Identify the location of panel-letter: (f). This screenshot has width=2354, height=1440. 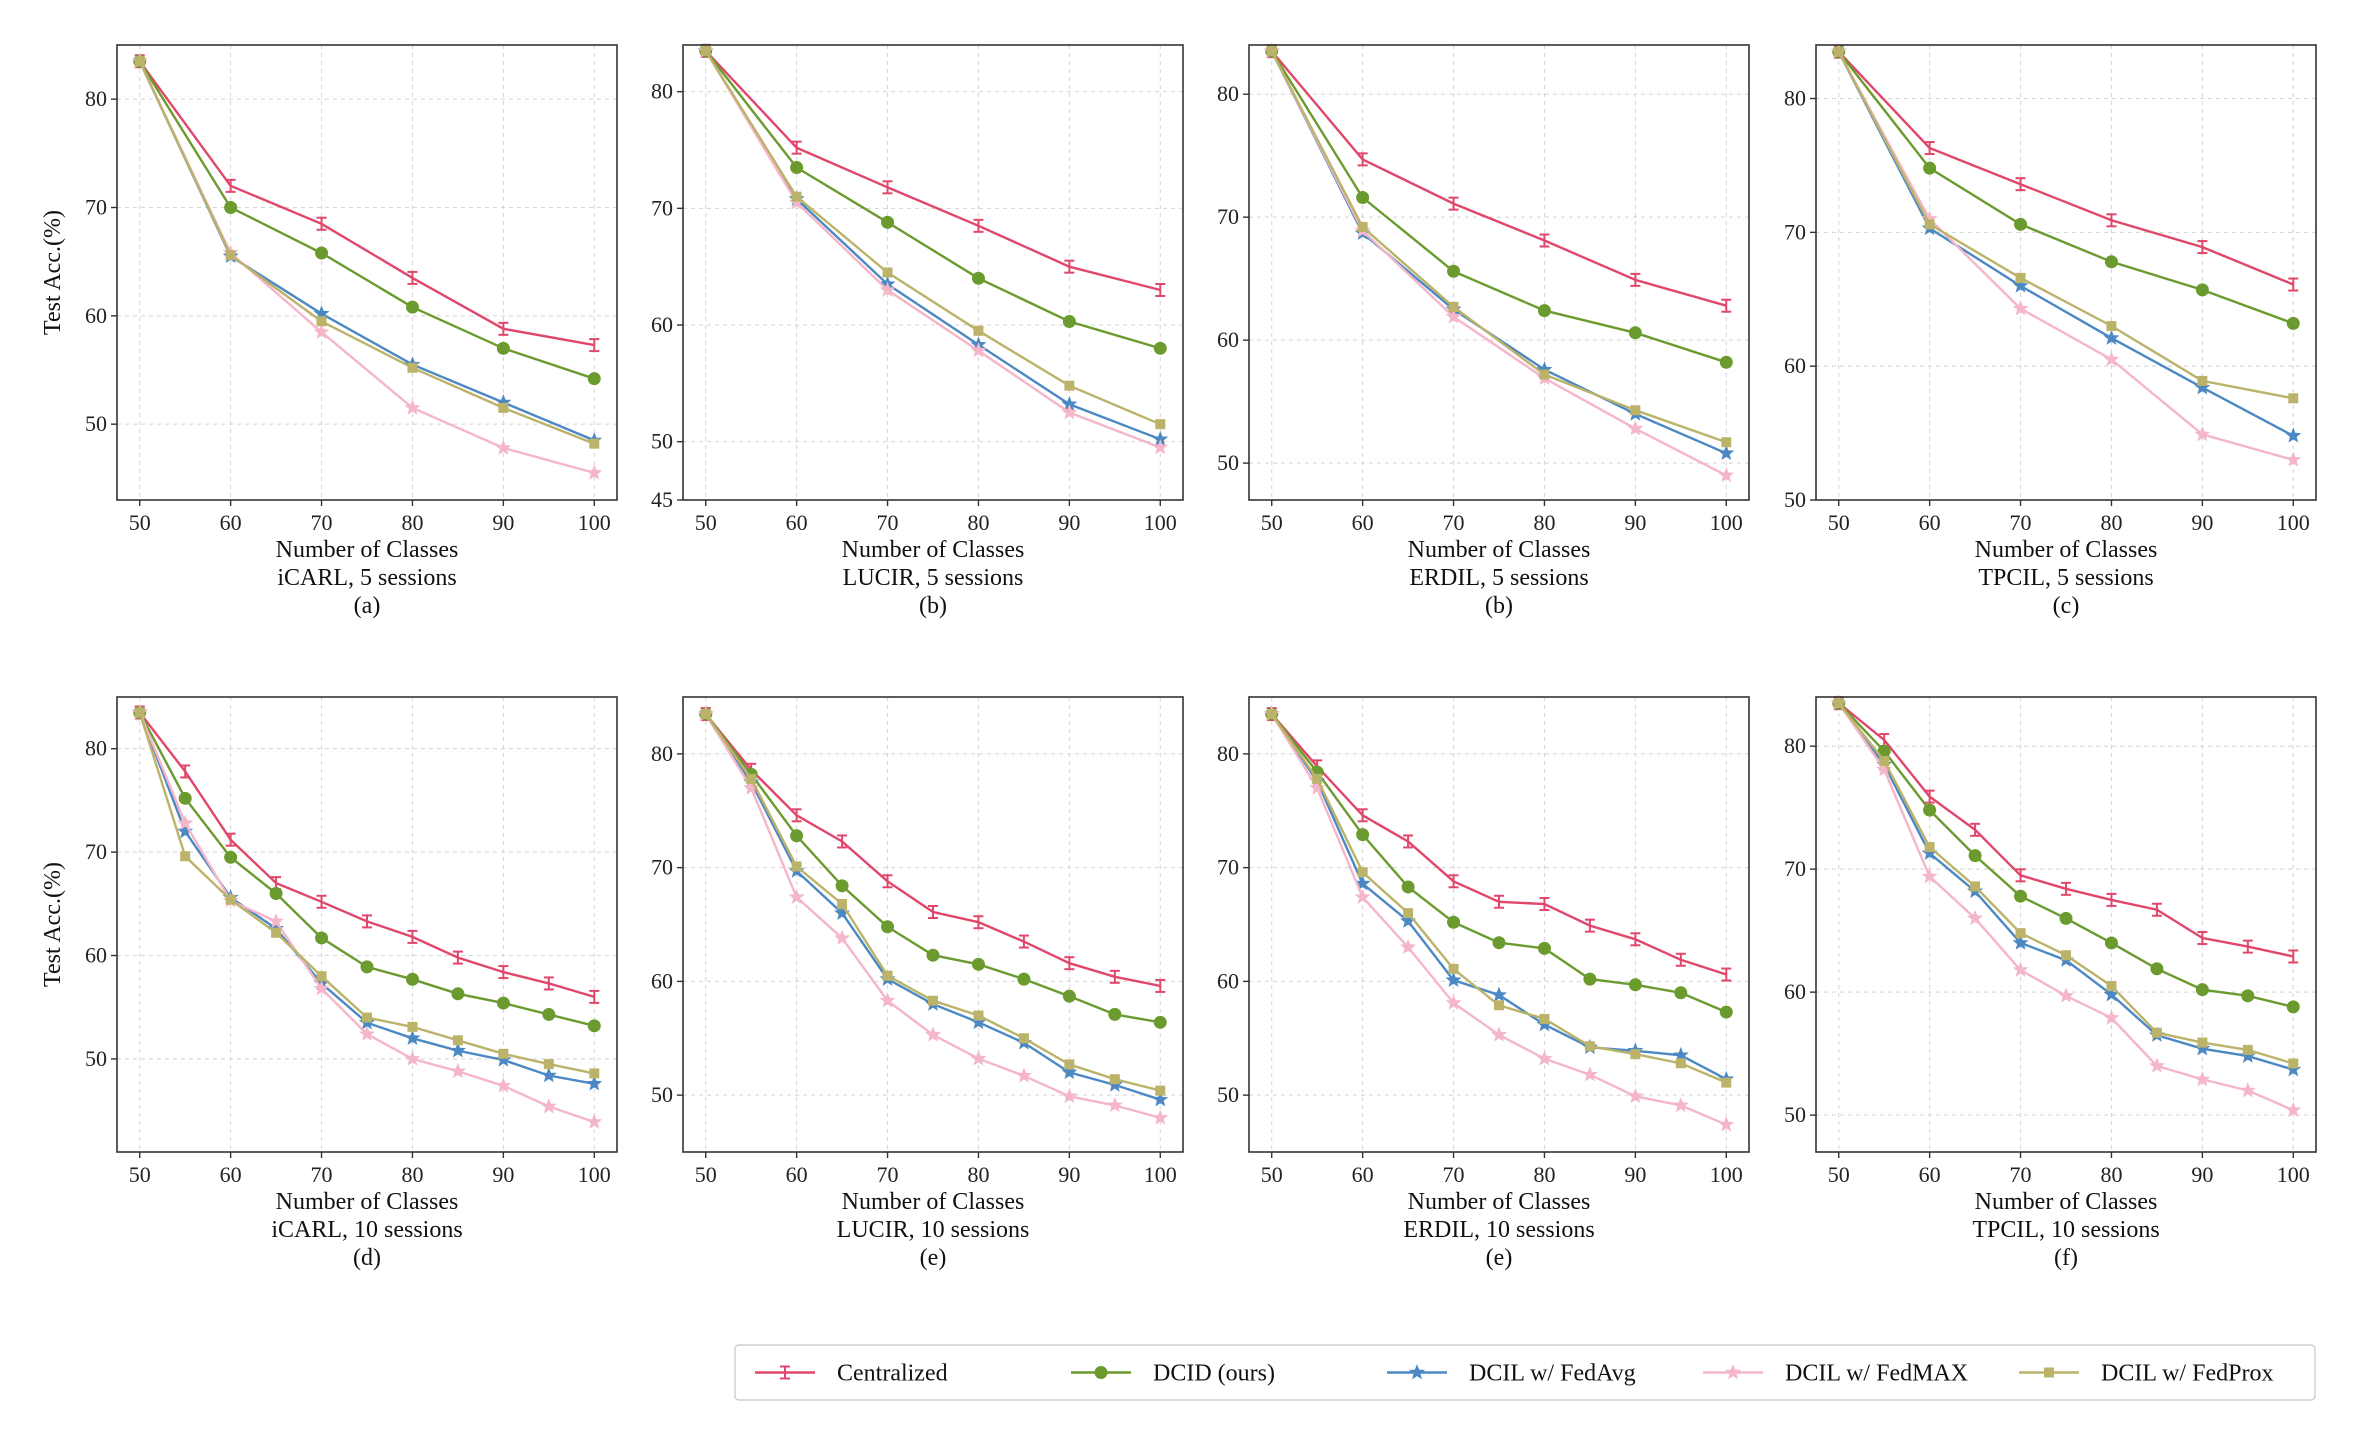
(2066, 1258).